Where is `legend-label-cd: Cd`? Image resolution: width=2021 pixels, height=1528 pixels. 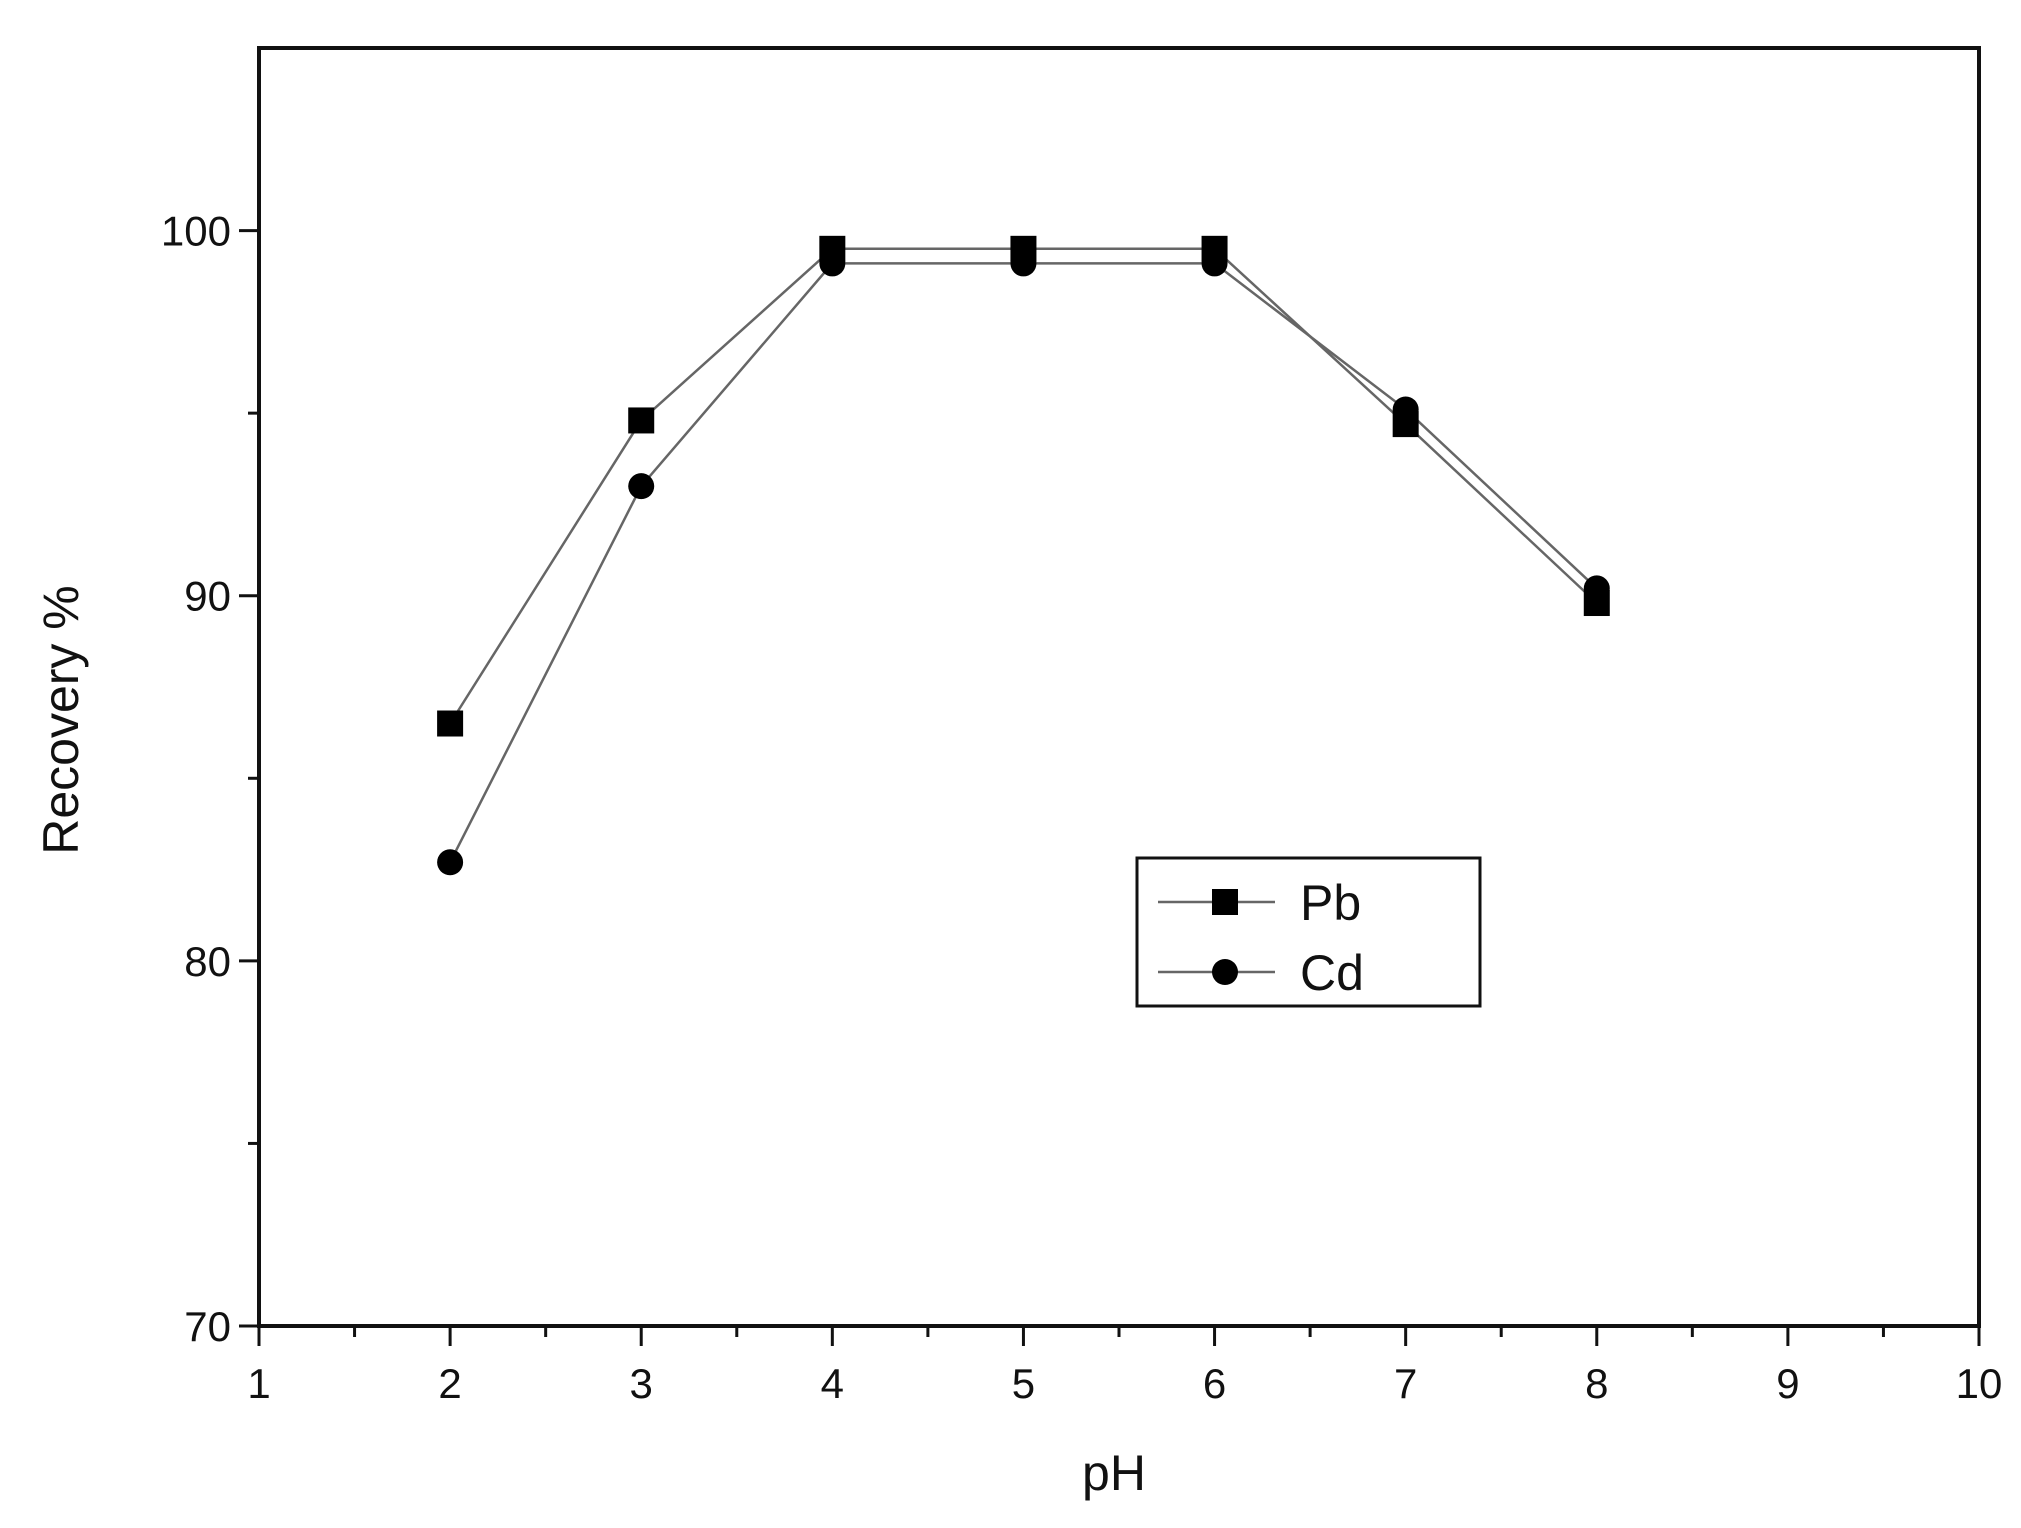
legend-label-cd: Cd is located at coordinates (1332, 973).